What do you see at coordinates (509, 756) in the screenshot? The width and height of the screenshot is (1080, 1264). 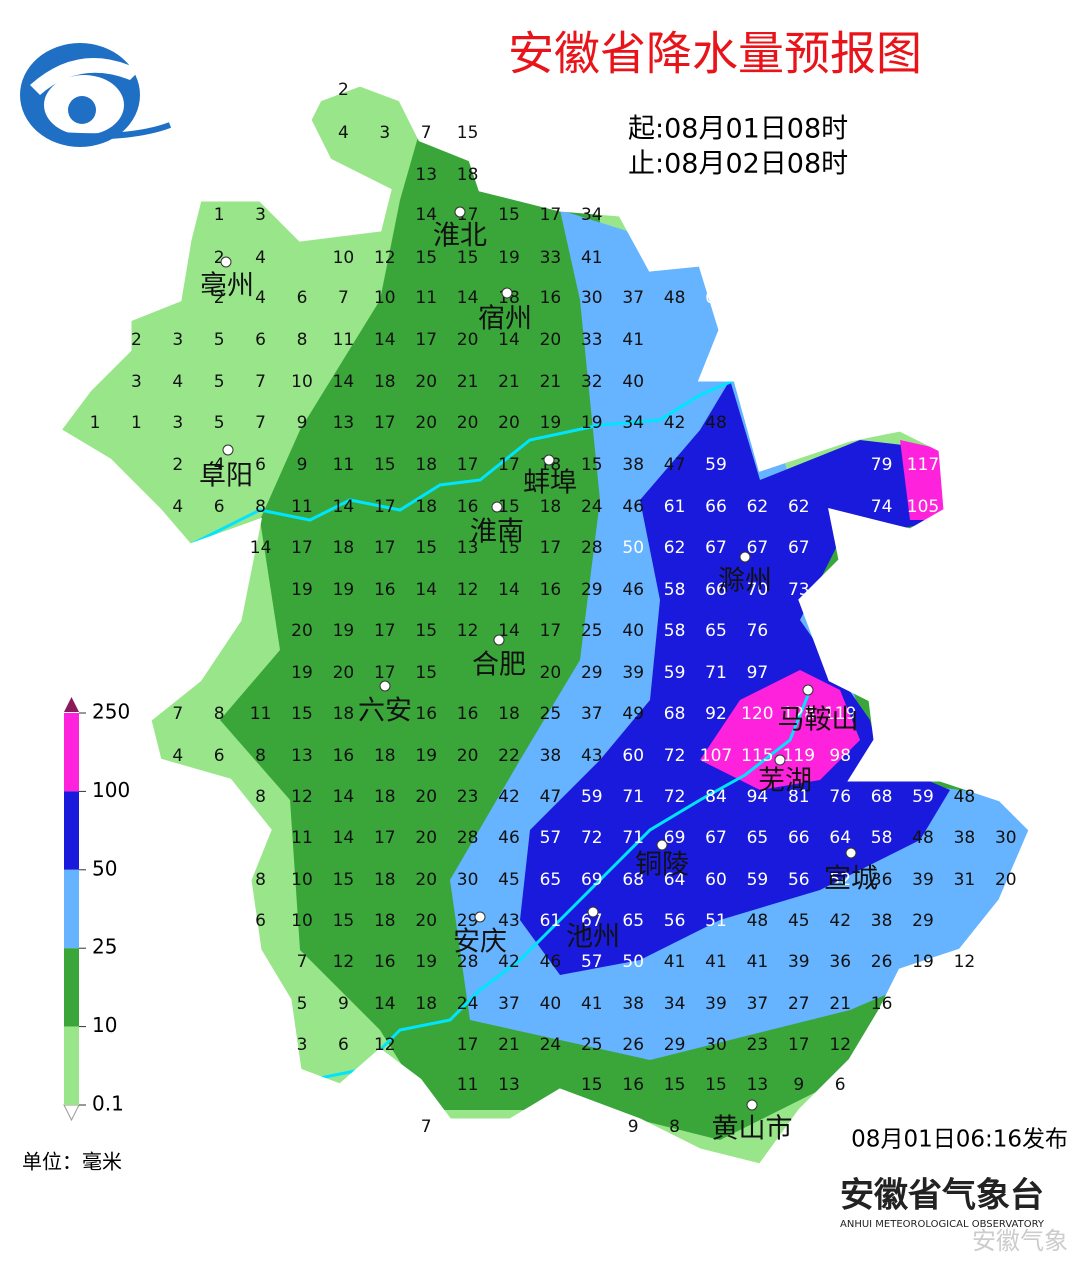 I see `grid-value: 22` at bounding box center [509, 756].